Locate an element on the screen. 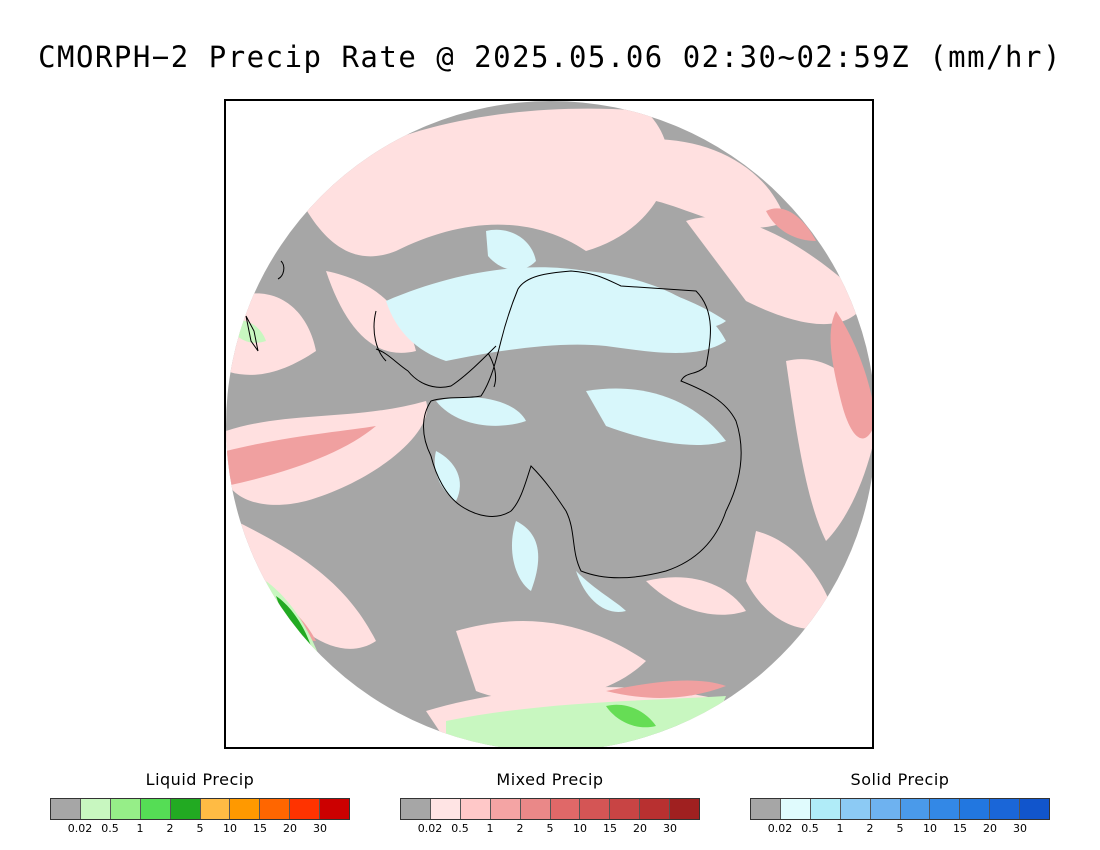  solid-precip-light is located at coordinates (556, 420).